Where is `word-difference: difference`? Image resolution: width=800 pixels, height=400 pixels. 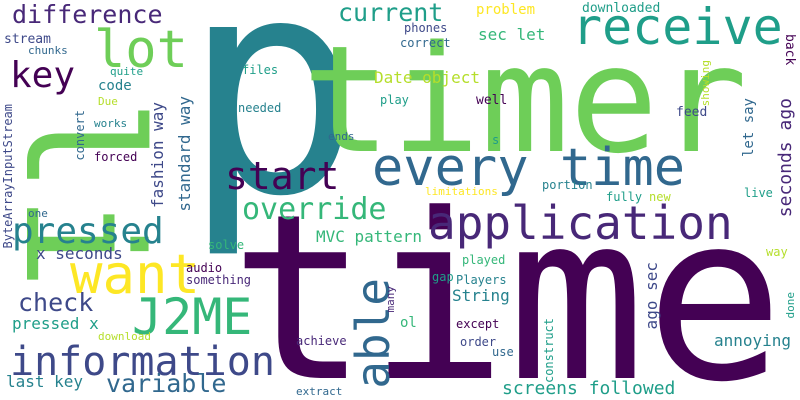 word-difference: difference is located at coordinates (87, 14).